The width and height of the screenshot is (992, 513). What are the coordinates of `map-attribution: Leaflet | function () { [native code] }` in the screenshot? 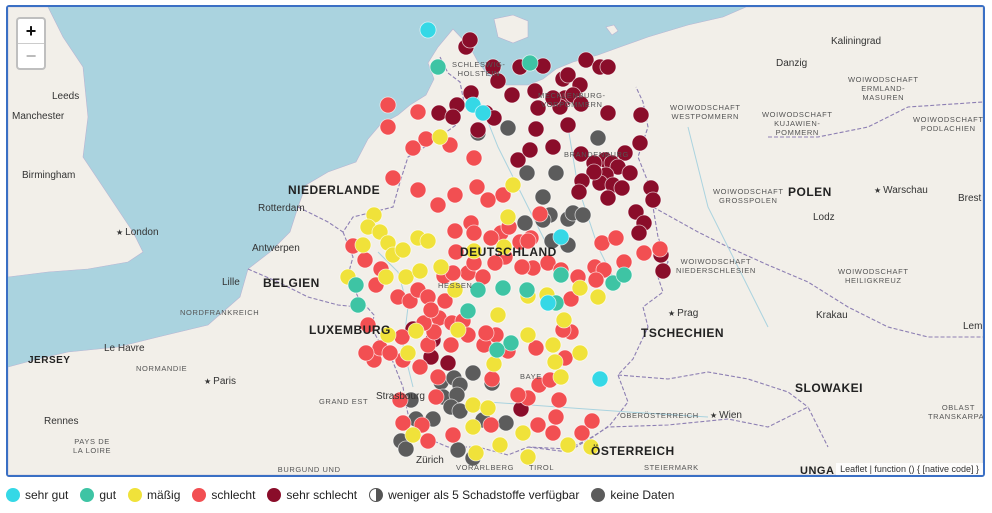 It's located at (909, 469).